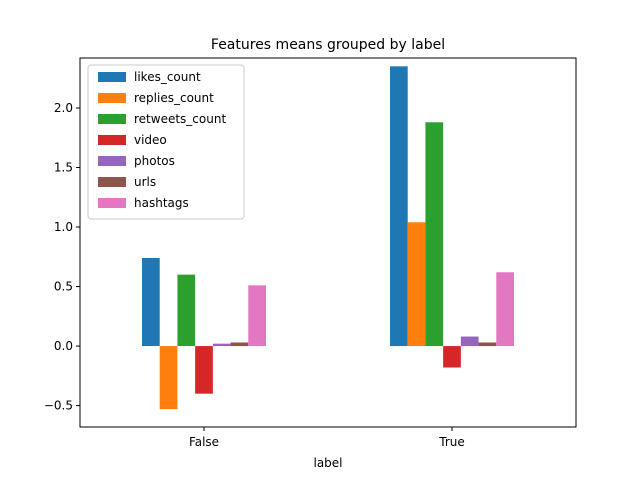  I want to click on x-axis: False True, so click(327, 438).